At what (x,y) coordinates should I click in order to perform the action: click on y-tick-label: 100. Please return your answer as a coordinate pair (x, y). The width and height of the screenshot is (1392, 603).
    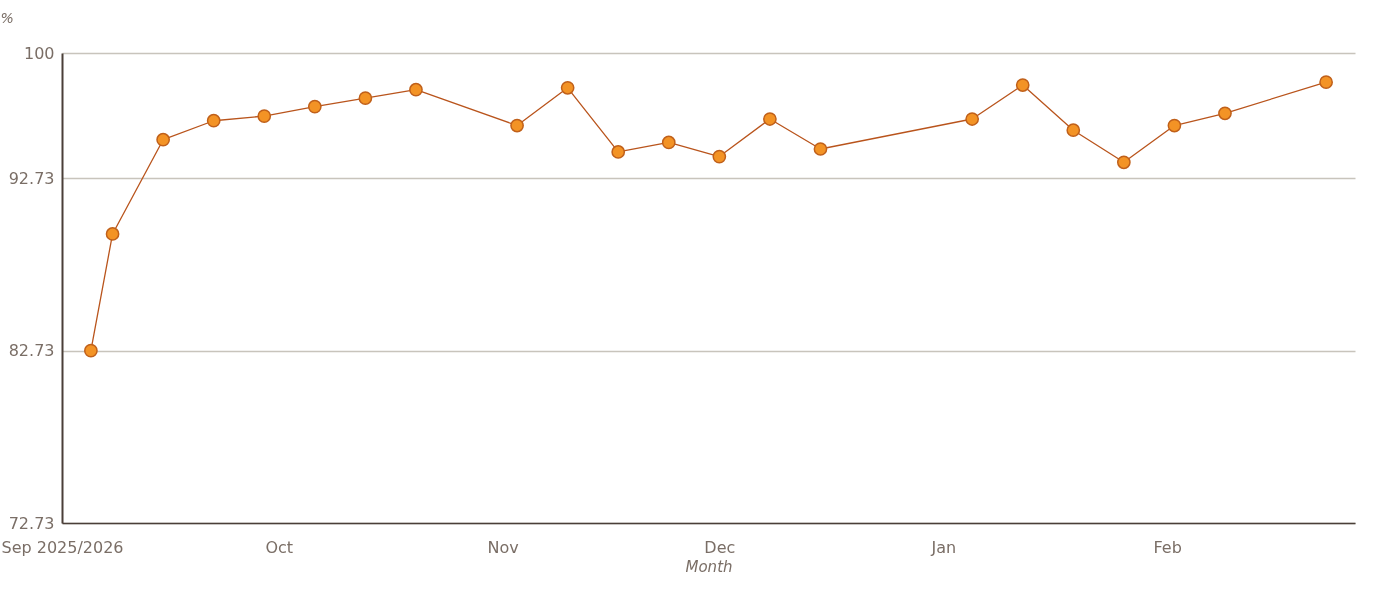
    Looking at the image, I should click on (39, 53).